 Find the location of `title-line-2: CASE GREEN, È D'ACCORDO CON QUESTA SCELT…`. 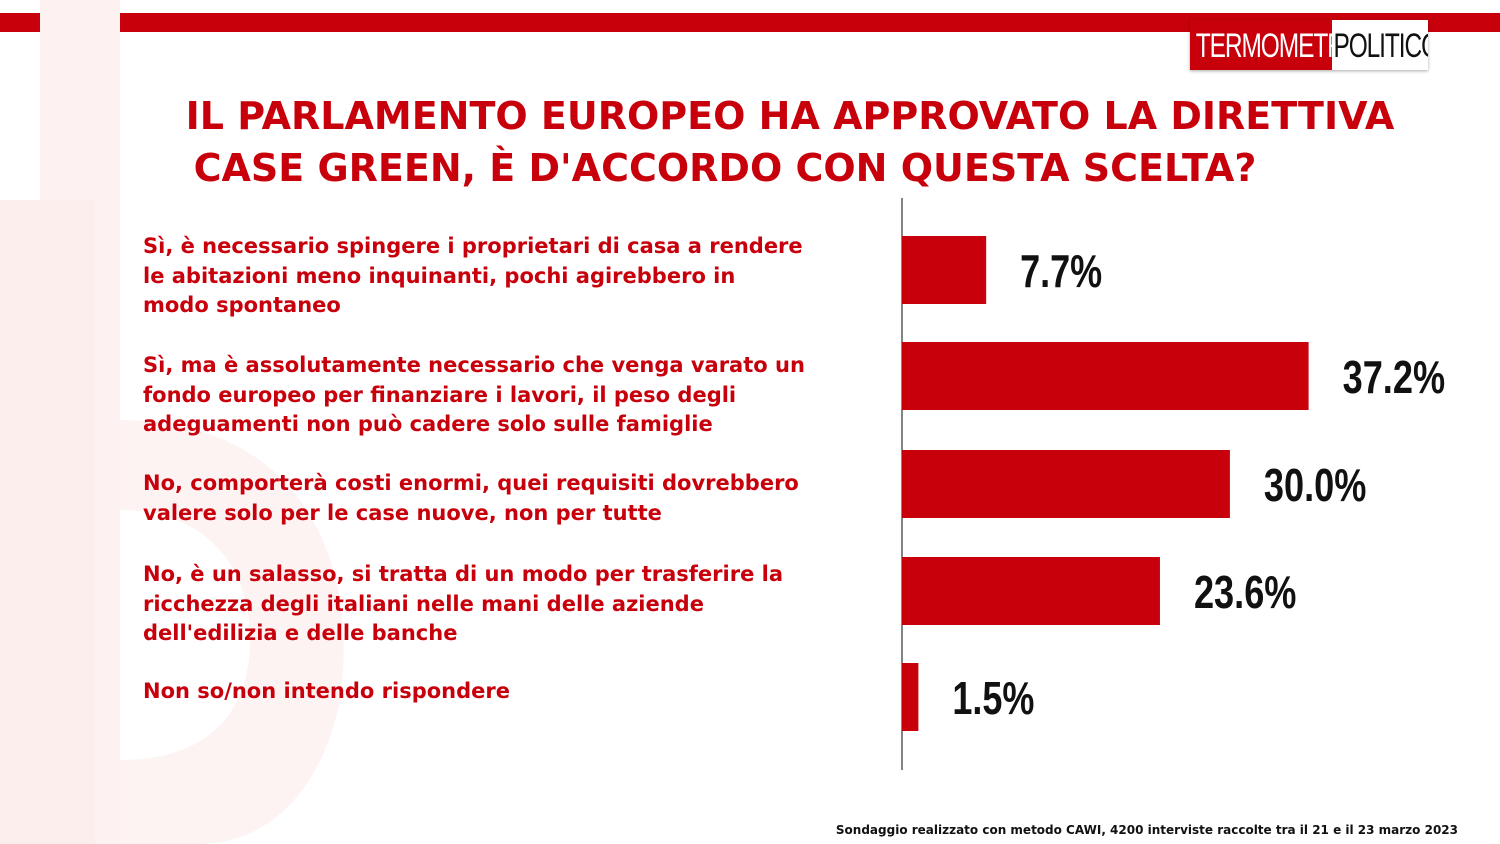

title-line-2: CASE GREEN, È D'ACCORDO CON QUESTA SCELT… is located at coordinates (725, 168).